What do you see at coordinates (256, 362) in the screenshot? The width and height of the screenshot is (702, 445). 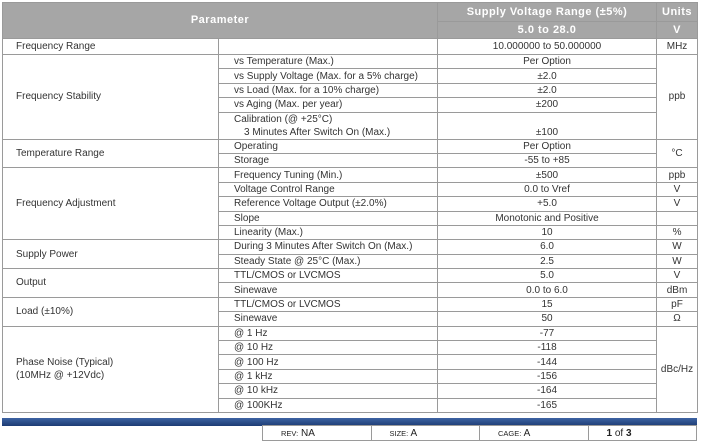 I see `text-line: @ 100 Hz` at bounding box center [256, 362].